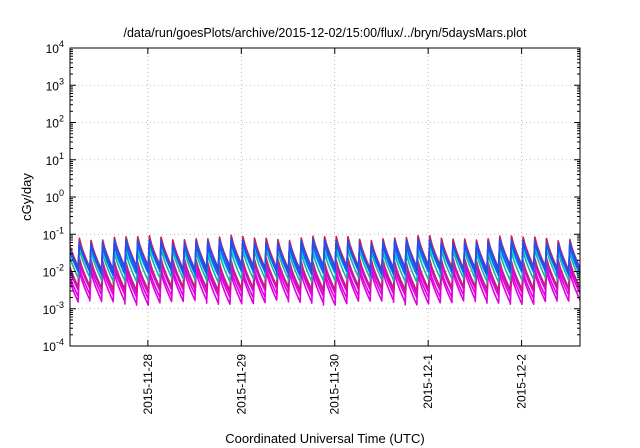 The height and width of the screenshot is (448, 640). Describe the element at coordinates (26, 197) in the screenshot. I see `y-axis-label: cGy/day` at that location.